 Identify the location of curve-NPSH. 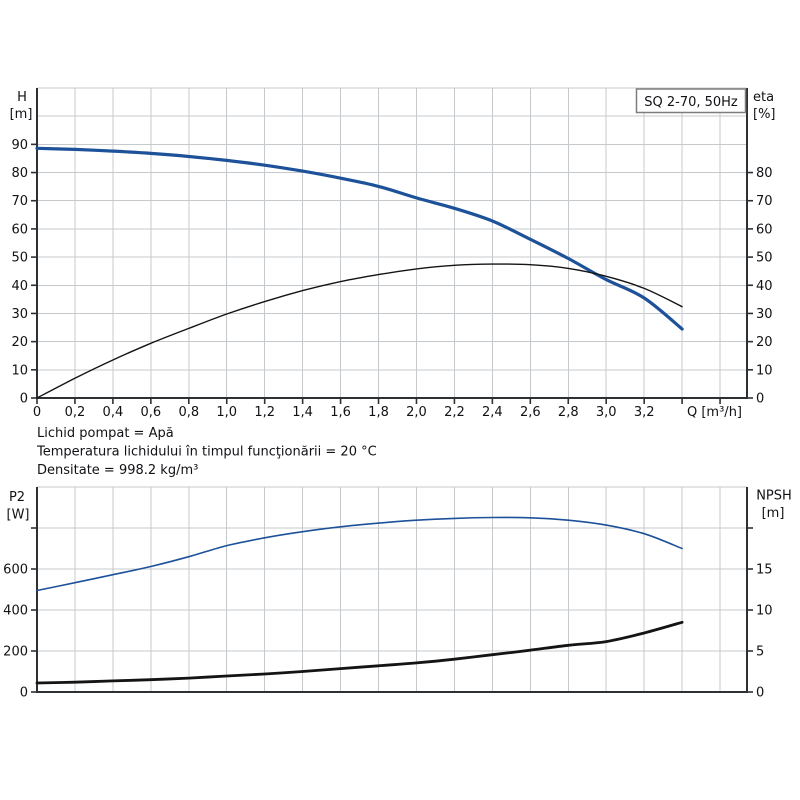
(359, 652).